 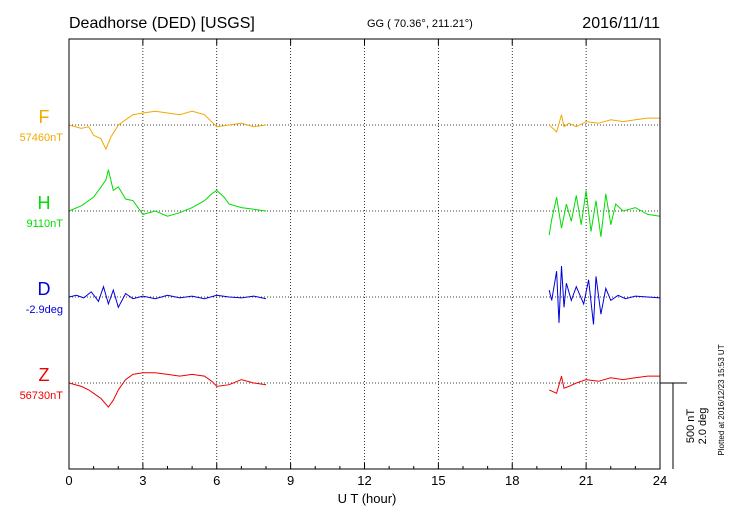 What do you see at coordinates (44, 203) in the screenshot?
I see `series-name-h: H` at bounding box center [44, 203].